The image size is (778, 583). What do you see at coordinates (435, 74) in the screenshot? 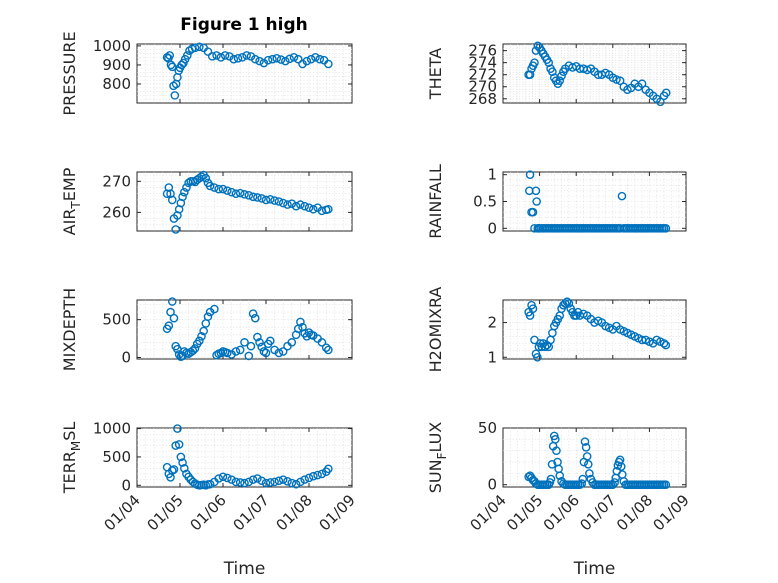
I see `y-axis-label: THETA` at bounding box center [435, 74].